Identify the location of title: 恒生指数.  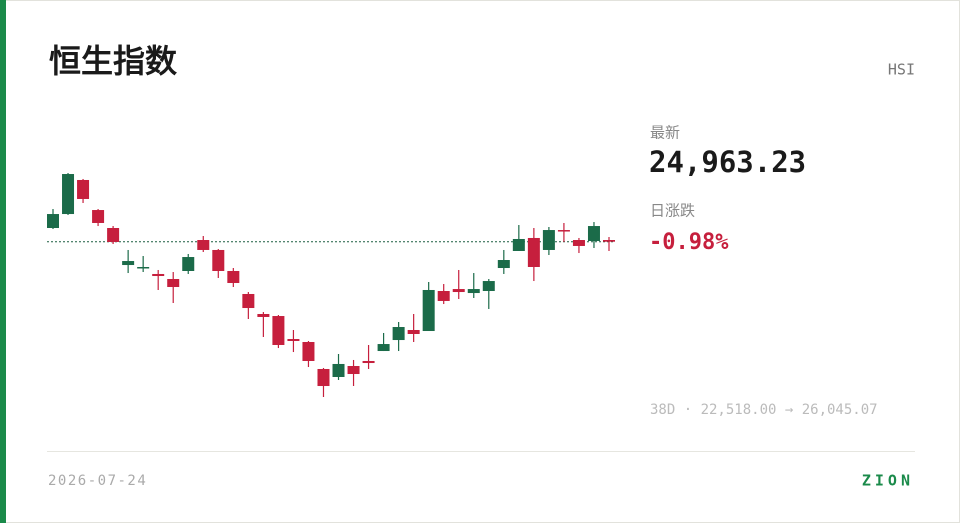
(113, 61).